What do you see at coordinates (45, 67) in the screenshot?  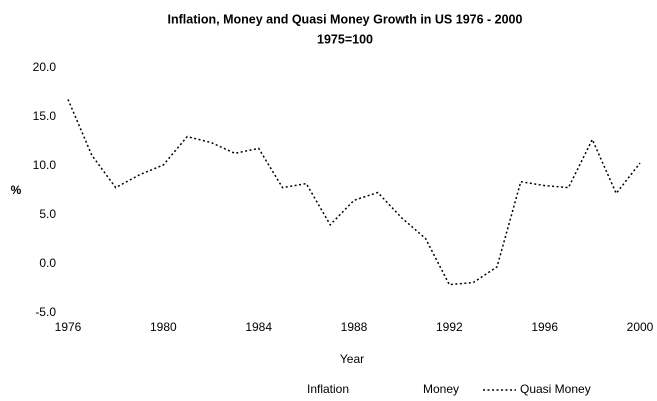 I see `y-tick-label: 20.0` at bounding box center [45, 67].